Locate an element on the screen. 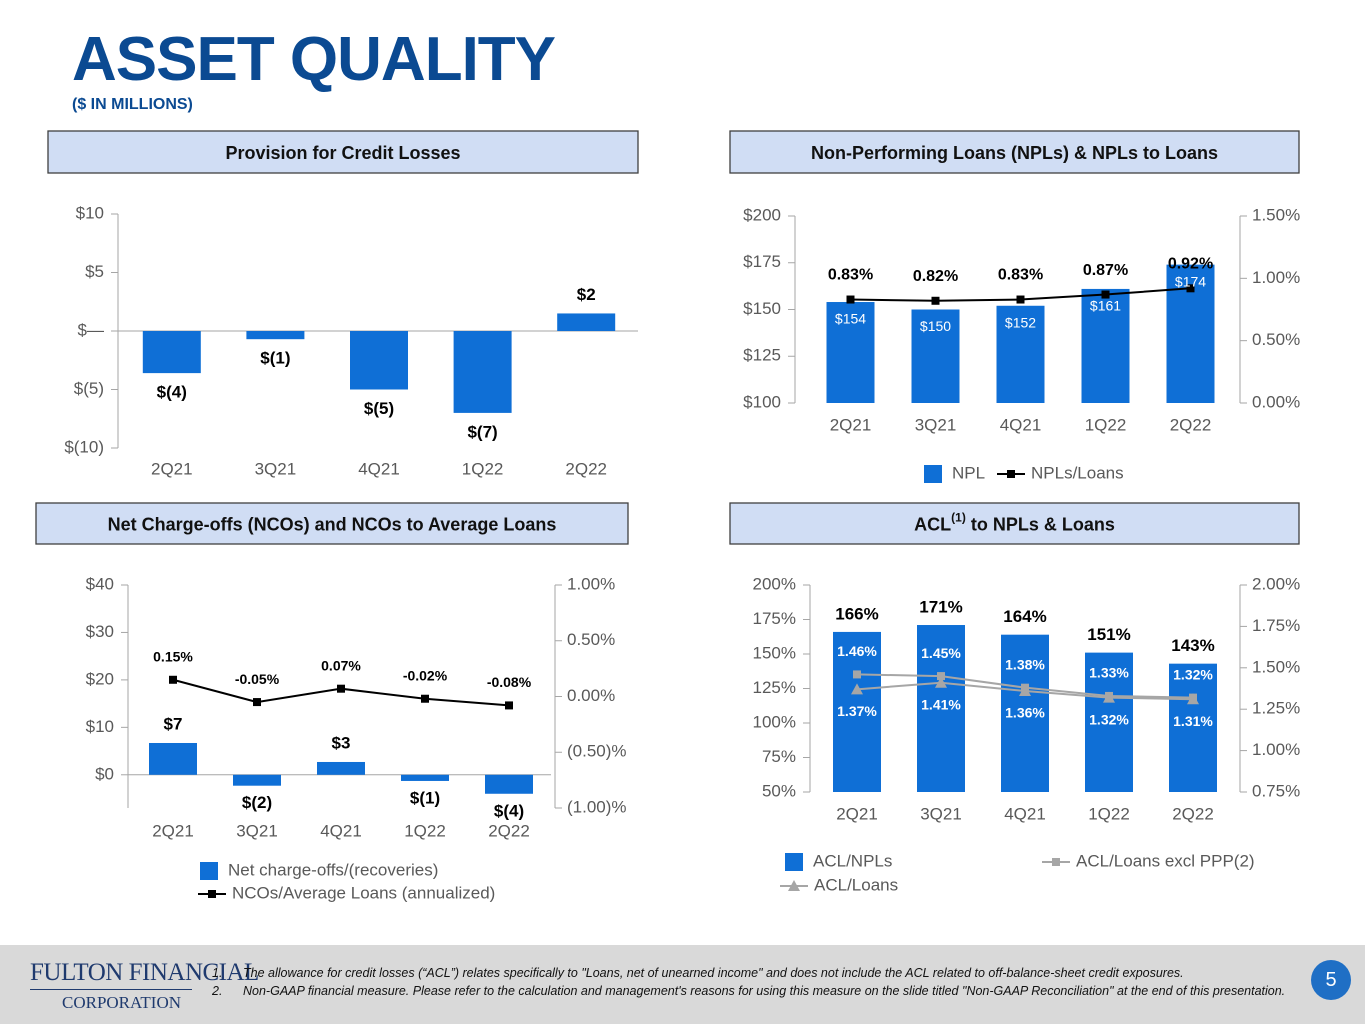 Image resolution: width=1365 pixels, height=1024 pixels. y-tick-label: 150% is located at coordinates (774, 652).